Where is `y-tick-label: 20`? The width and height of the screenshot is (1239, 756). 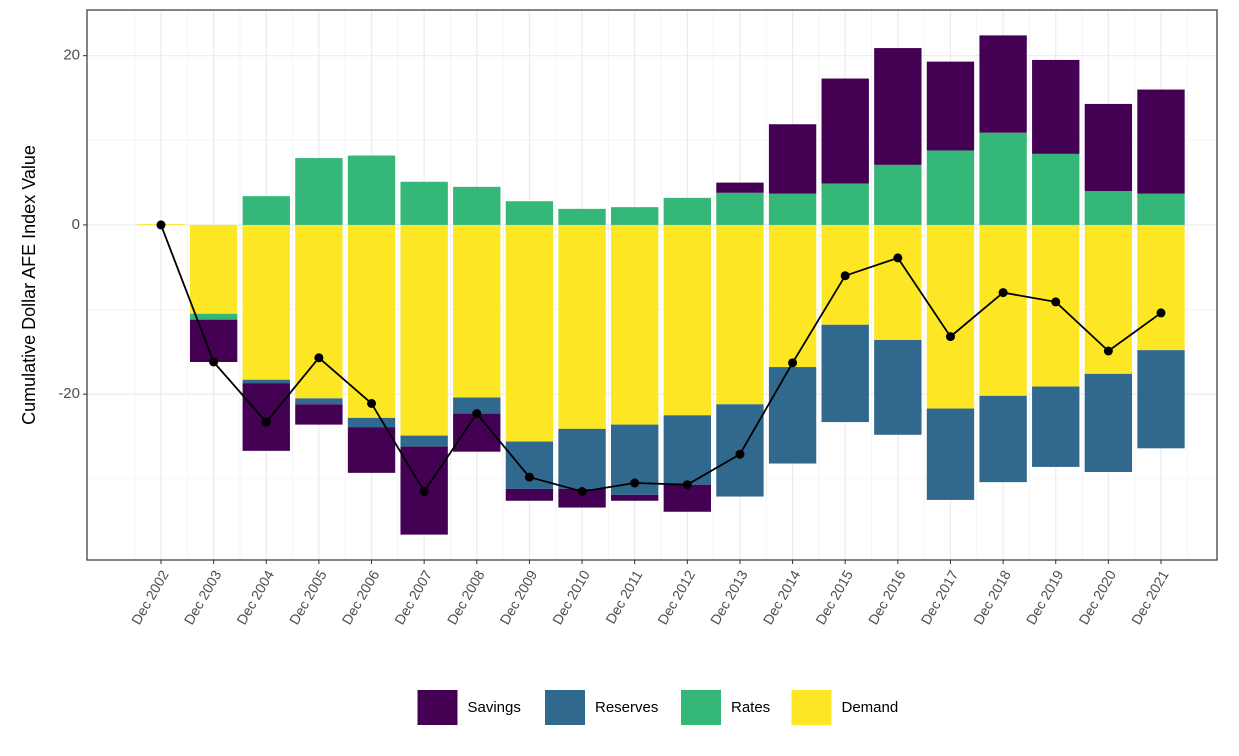 y-tick-label: 20 is located at coordinates (71, 55).